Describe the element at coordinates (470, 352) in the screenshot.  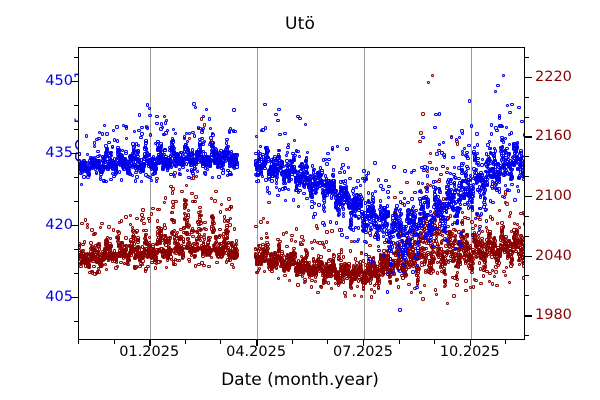
I see `x-tick-label: 10.2025` at that location.